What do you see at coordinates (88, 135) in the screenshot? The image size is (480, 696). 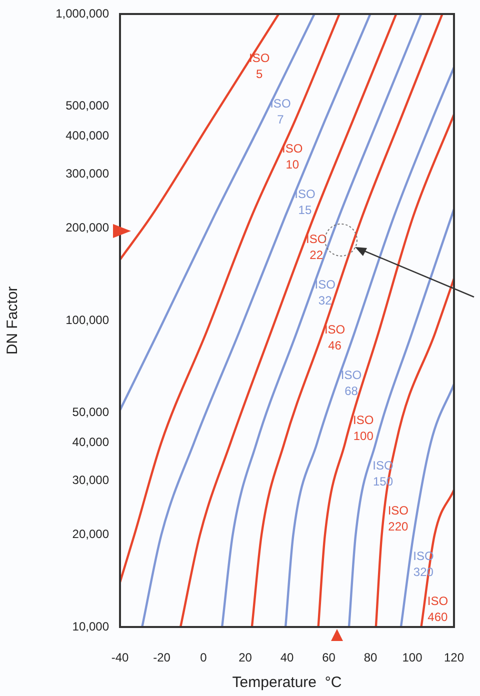 I see `y-tick-label: 400,000` at bounding box center [88, 135].